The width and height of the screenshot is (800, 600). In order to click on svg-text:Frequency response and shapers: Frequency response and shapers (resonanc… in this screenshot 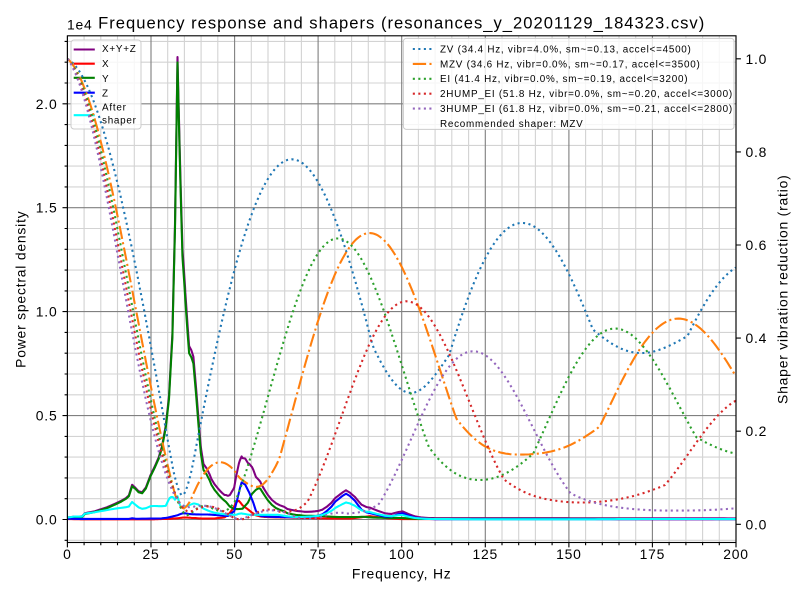, I will do `click(401, 22)`.